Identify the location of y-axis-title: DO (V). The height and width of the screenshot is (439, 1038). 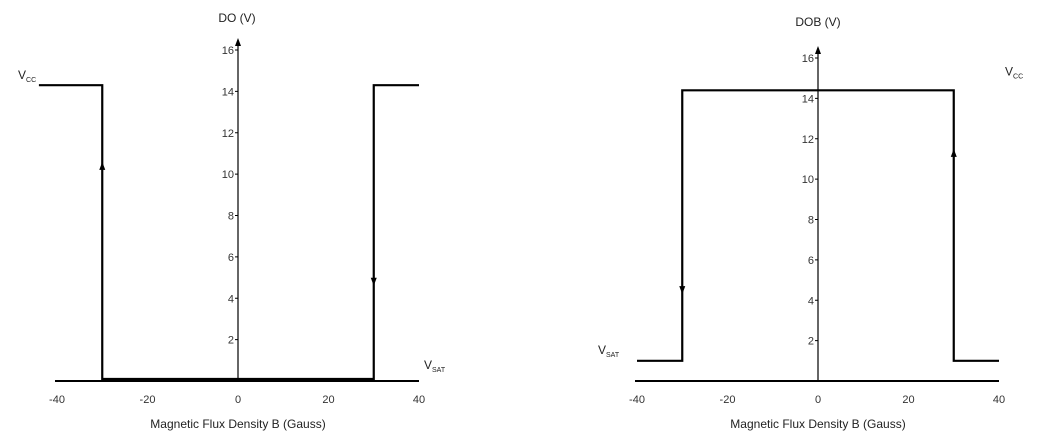
(236, 18).